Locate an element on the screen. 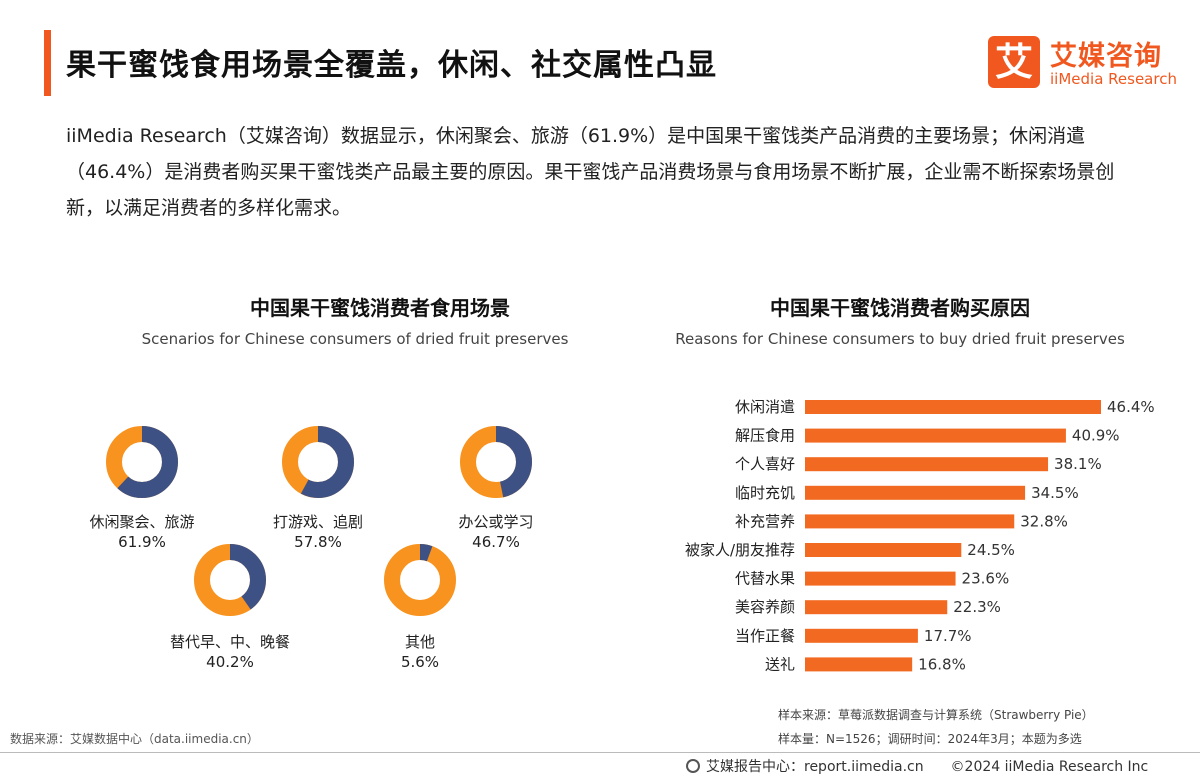 Image resolution: width=1200 pixels, height=779 pixels. donut-category-5: 其他 is located at coordinates (419, 642).